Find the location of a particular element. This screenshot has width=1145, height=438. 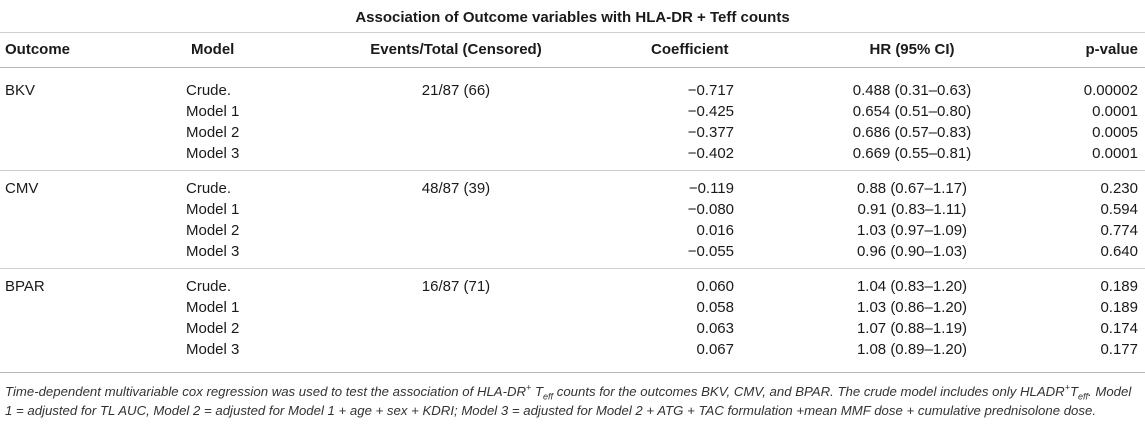

events-total: 48/87 (39) is located at coordinates (456, 188).